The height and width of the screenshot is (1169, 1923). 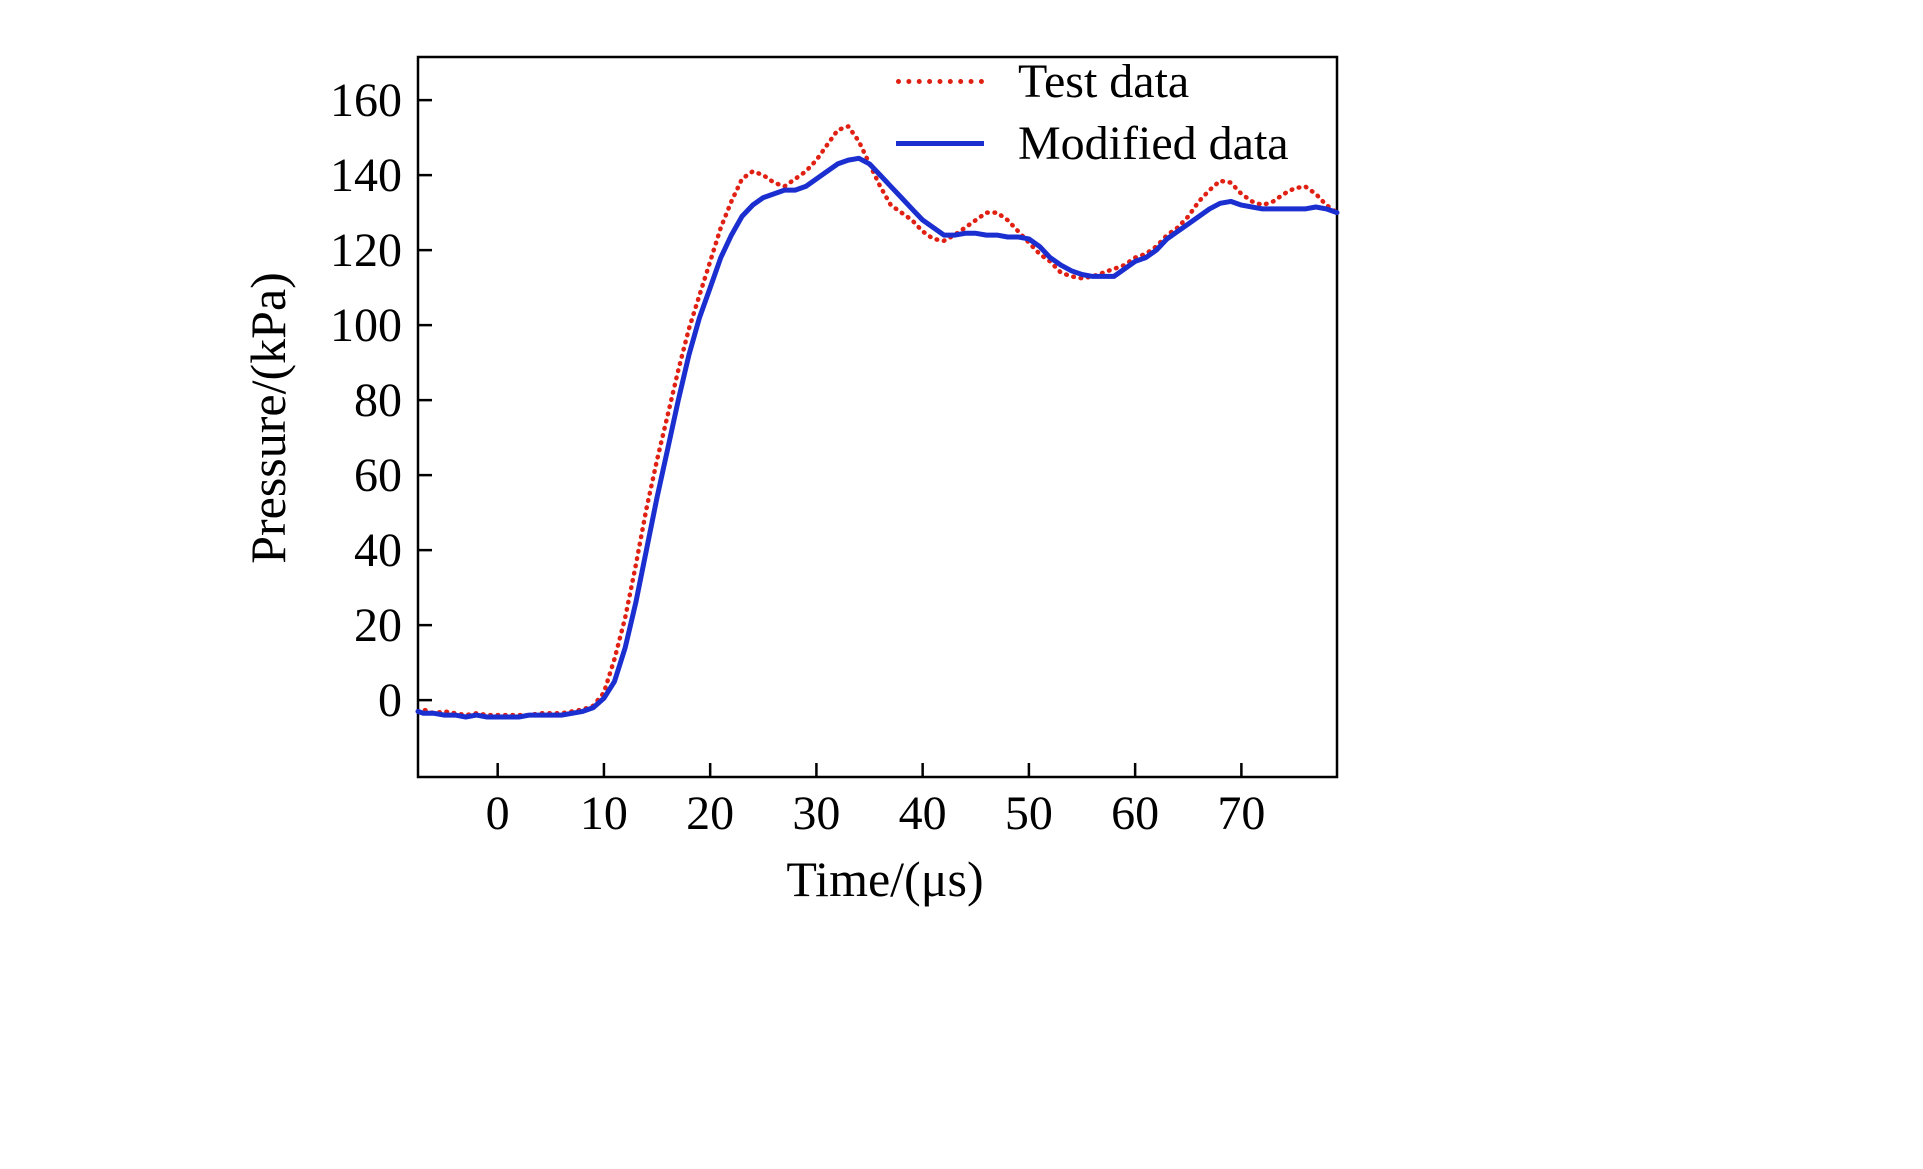 I want to click on y-axis-tick-label: 20, so click(x=378, y=625).